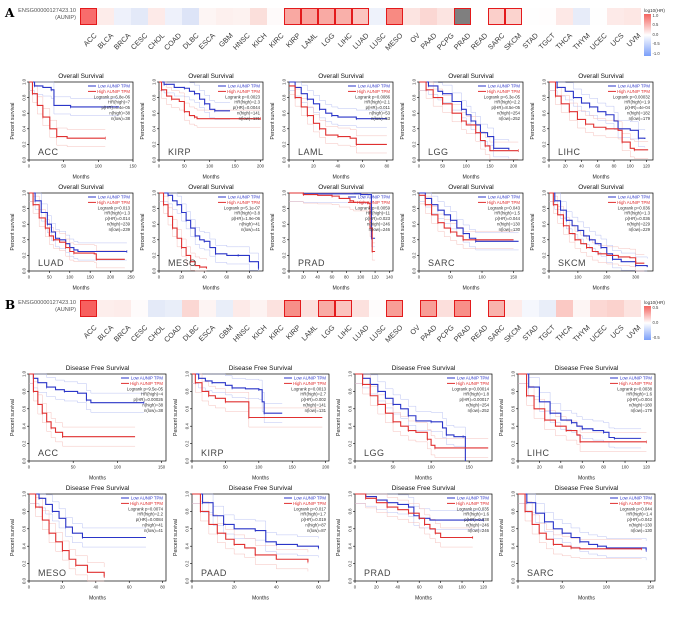 This screenshot has height=625, width=677. I want to click on legend-stat: Logrank p=0.013, so click(114, 207).